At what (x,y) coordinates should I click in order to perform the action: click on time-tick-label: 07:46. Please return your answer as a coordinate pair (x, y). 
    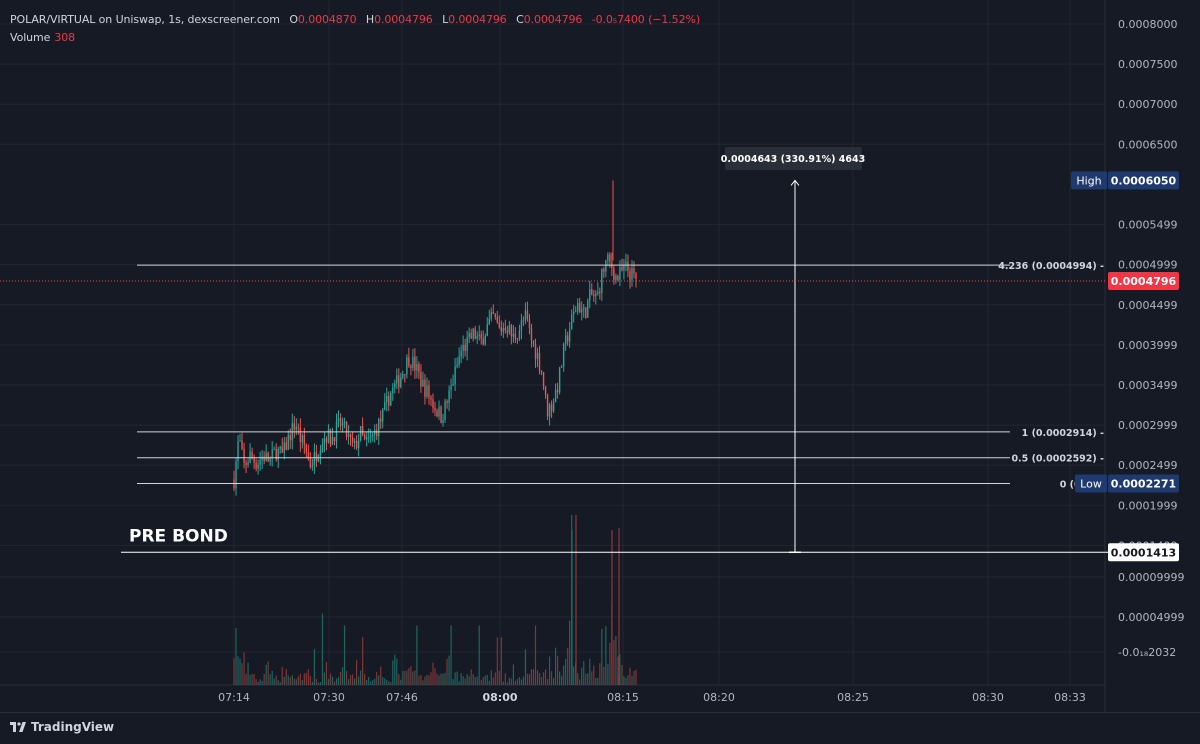
    Looking at the image, I should click on (402, 697).